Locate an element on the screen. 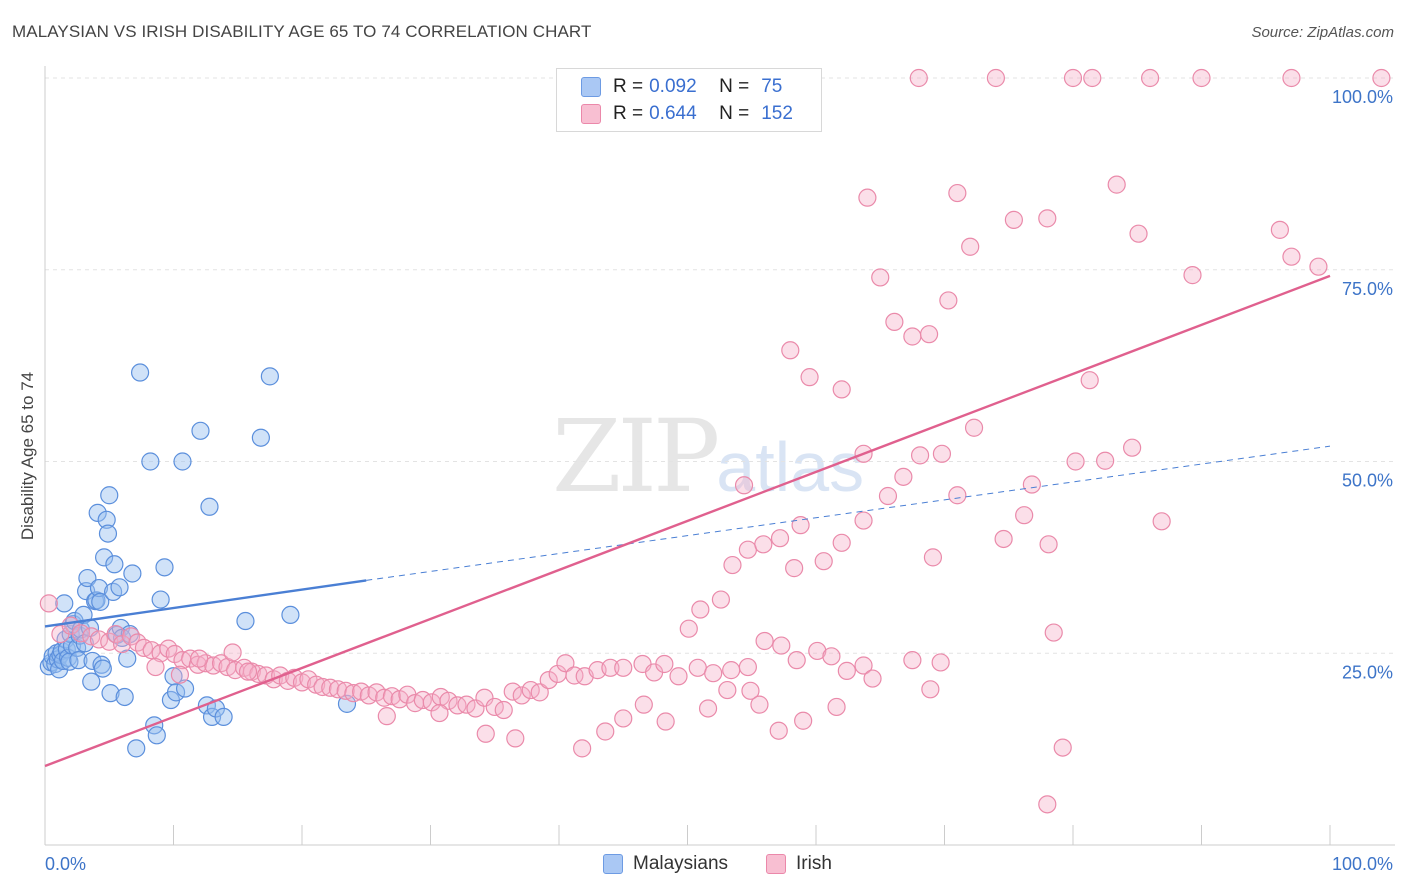  y-axis-label: Disability Age 65 to 74 is located at coordinates (27, 456).